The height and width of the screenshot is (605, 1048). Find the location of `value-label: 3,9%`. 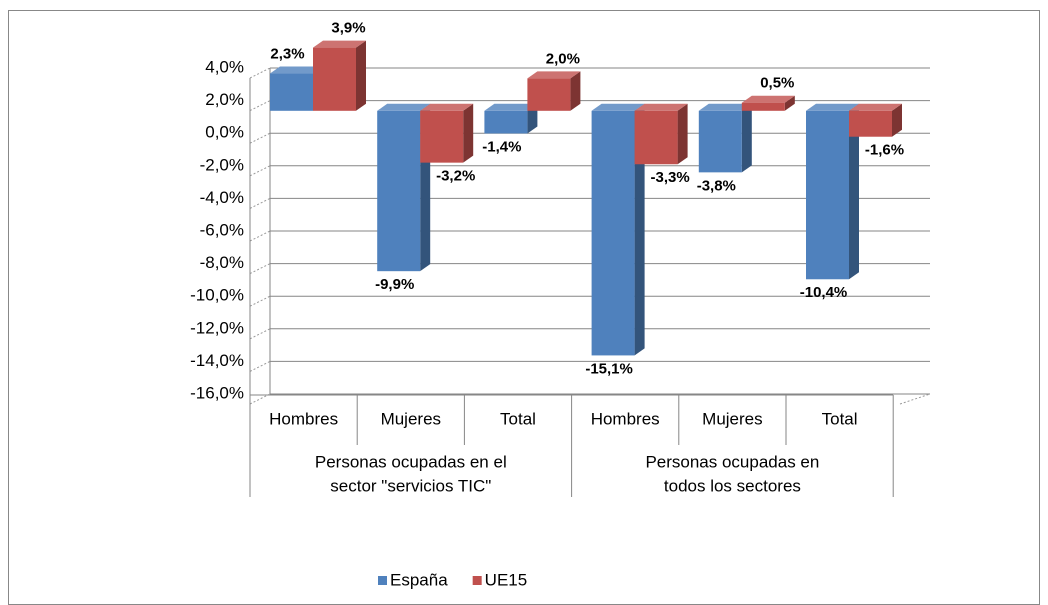

value-label: 3,9% is located at coordinates (348, 28).